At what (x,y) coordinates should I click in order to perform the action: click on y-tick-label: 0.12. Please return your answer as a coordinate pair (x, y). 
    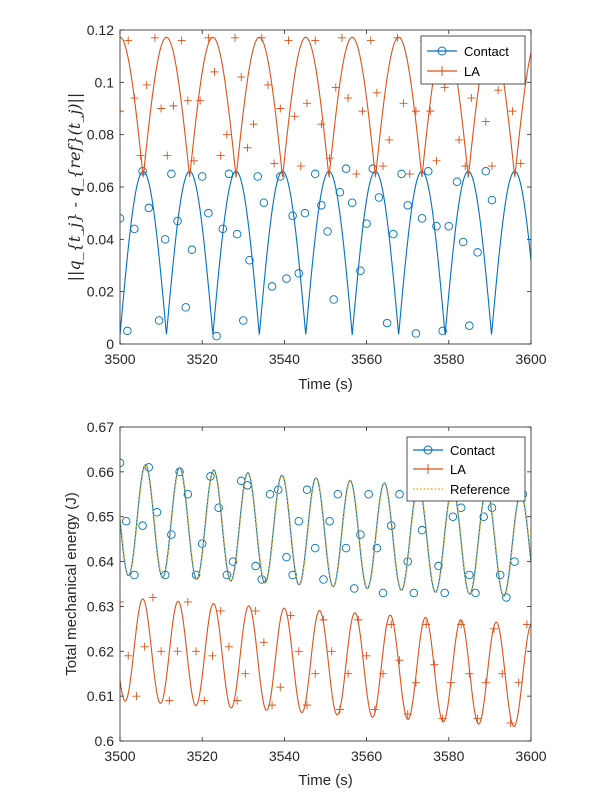
    Looking at the image, I should click on (100, 30).